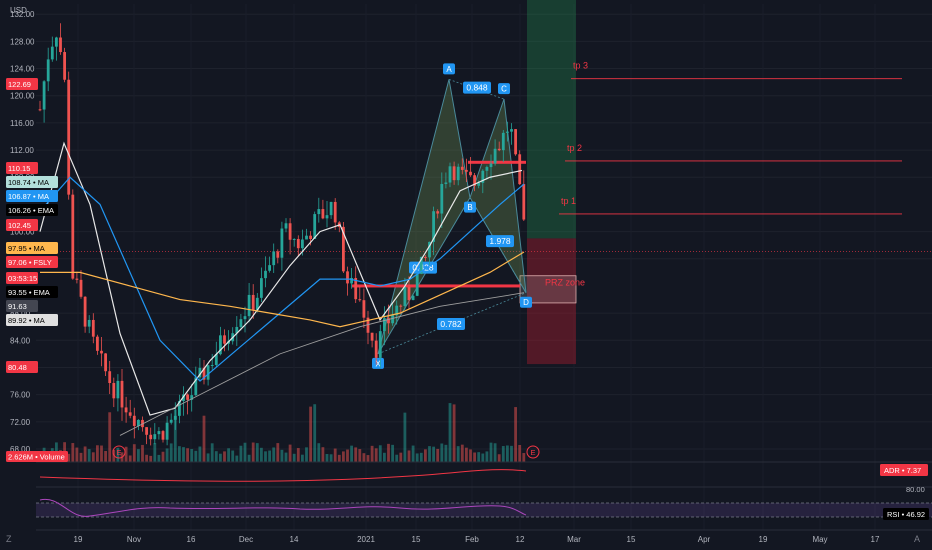  Describe the element at coordinates (366, 539) in the screenshot. I see `x-tick-label: 2021` at that location.